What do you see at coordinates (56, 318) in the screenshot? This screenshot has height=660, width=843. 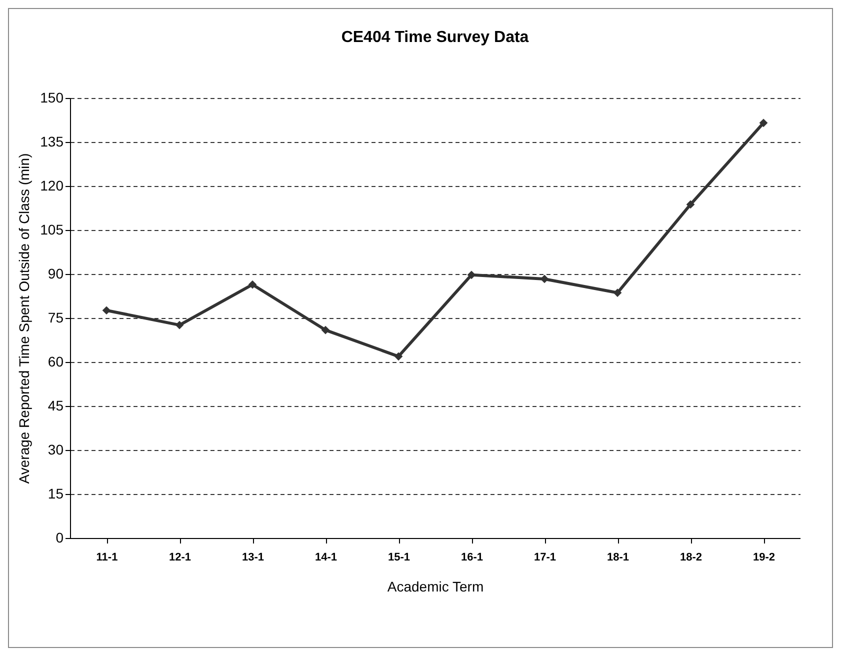 I see `y-tick-label: 75` at bounding box center [56, 318].